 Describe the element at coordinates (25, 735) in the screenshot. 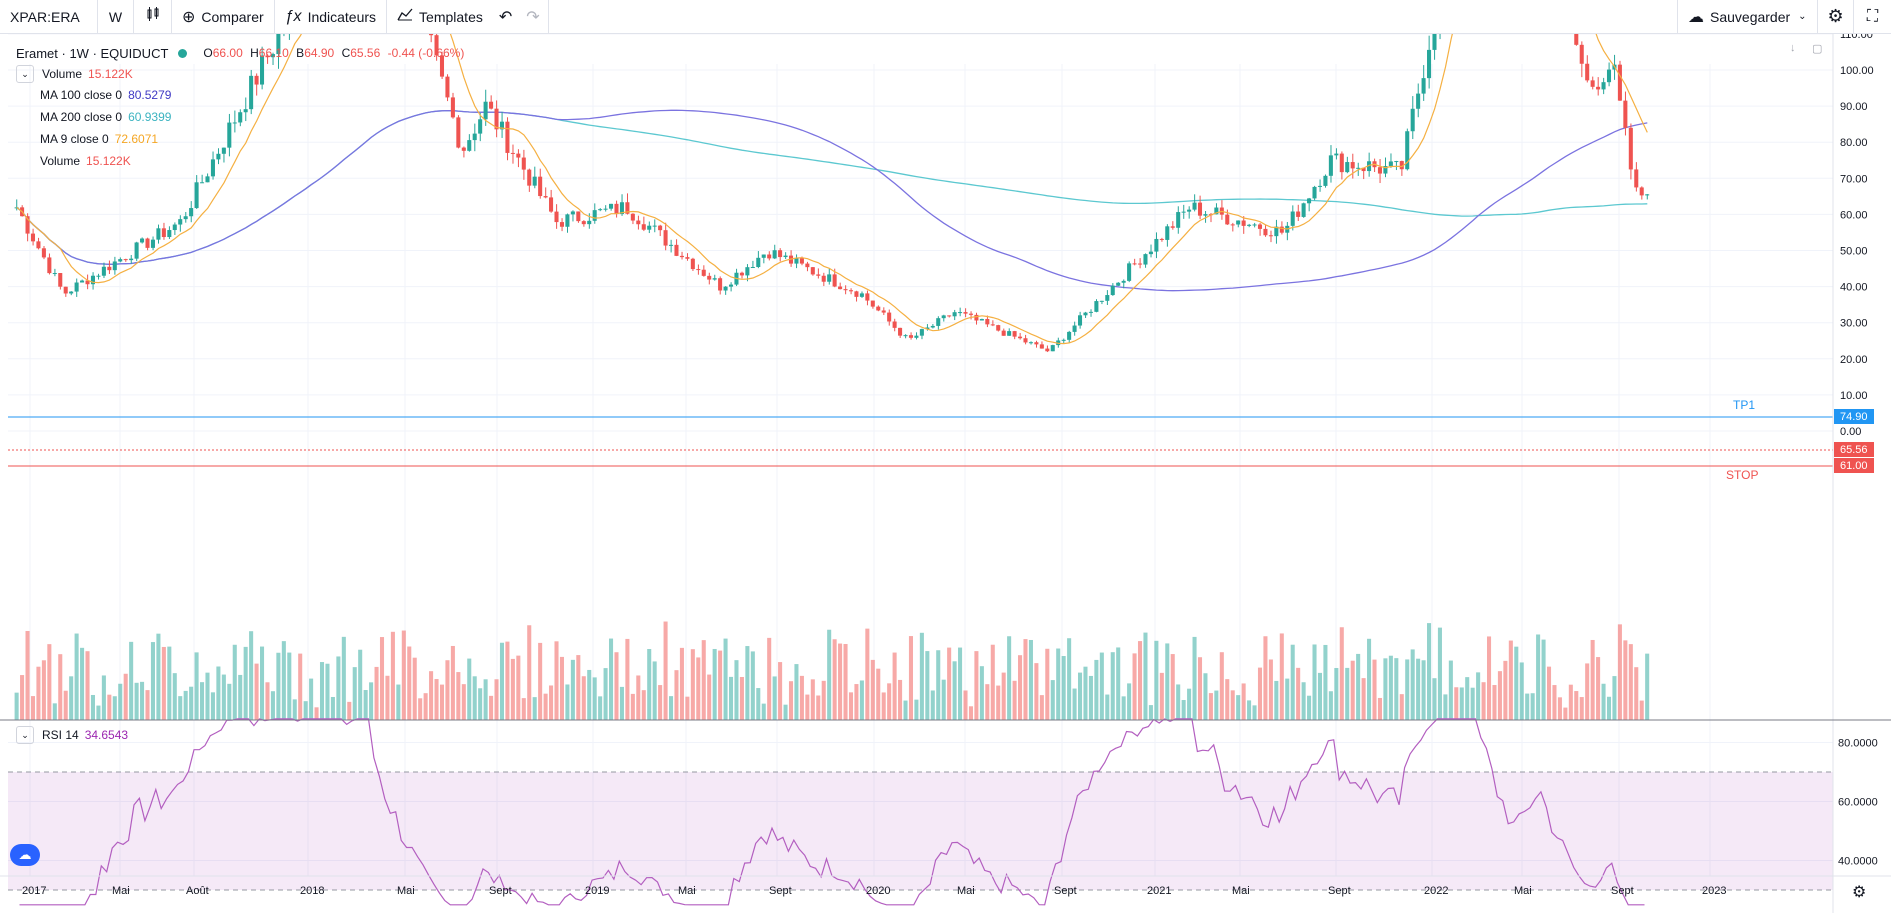

I see `collapse-rsi-button: ⌄` at that location.